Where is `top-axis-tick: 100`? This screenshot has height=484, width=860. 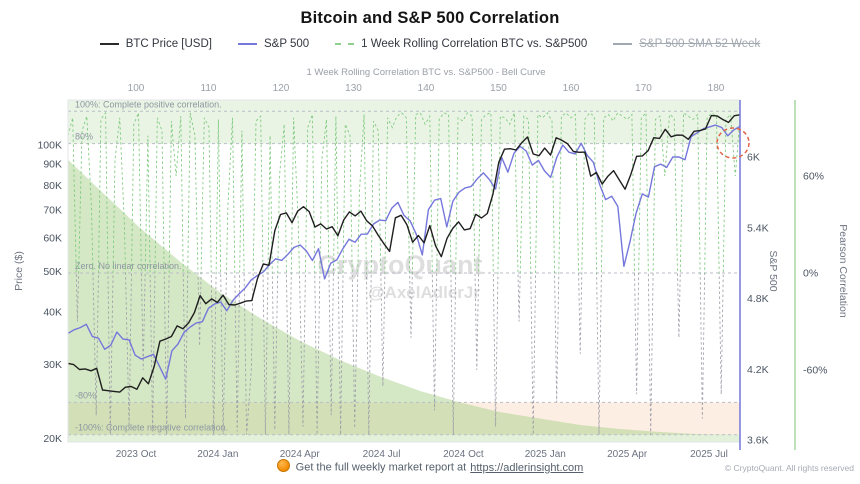
top-axis-tick: 100 is located at coordinates (136, 88).